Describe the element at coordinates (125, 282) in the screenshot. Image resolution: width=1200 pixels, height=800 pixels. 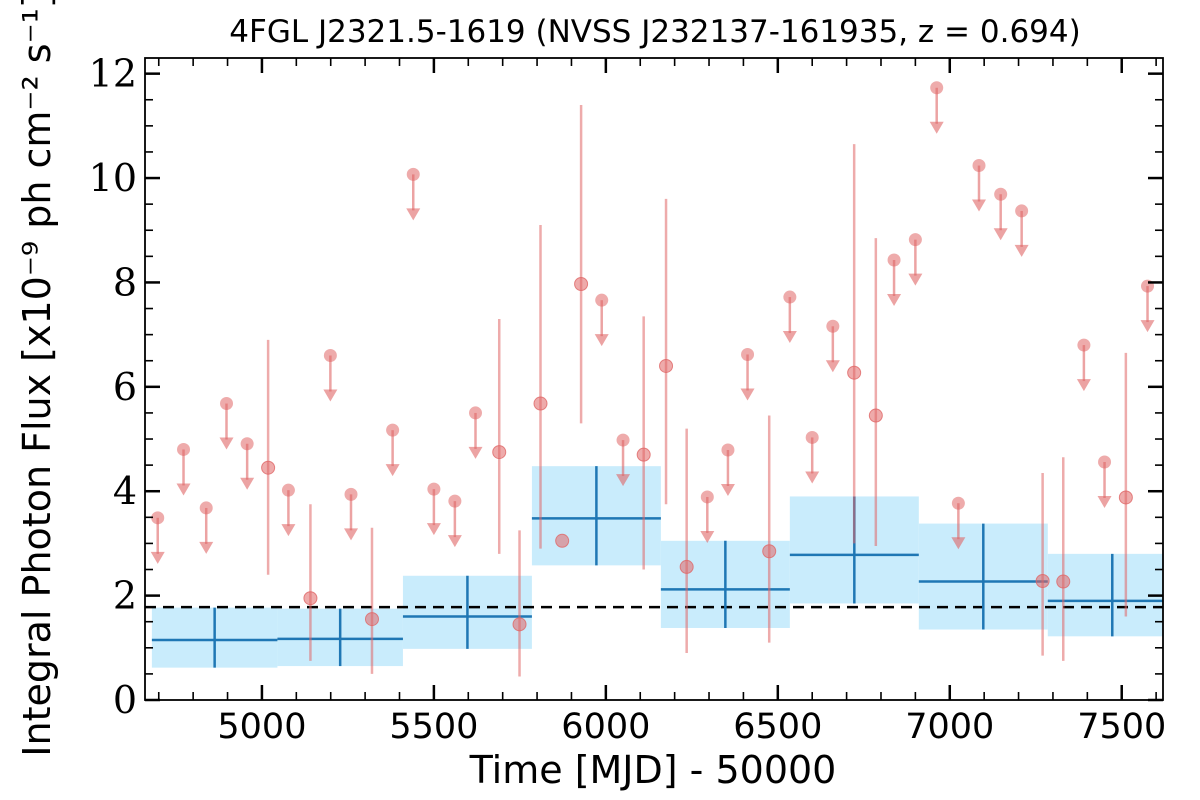
I see `y-tick-label: 8` at that location.